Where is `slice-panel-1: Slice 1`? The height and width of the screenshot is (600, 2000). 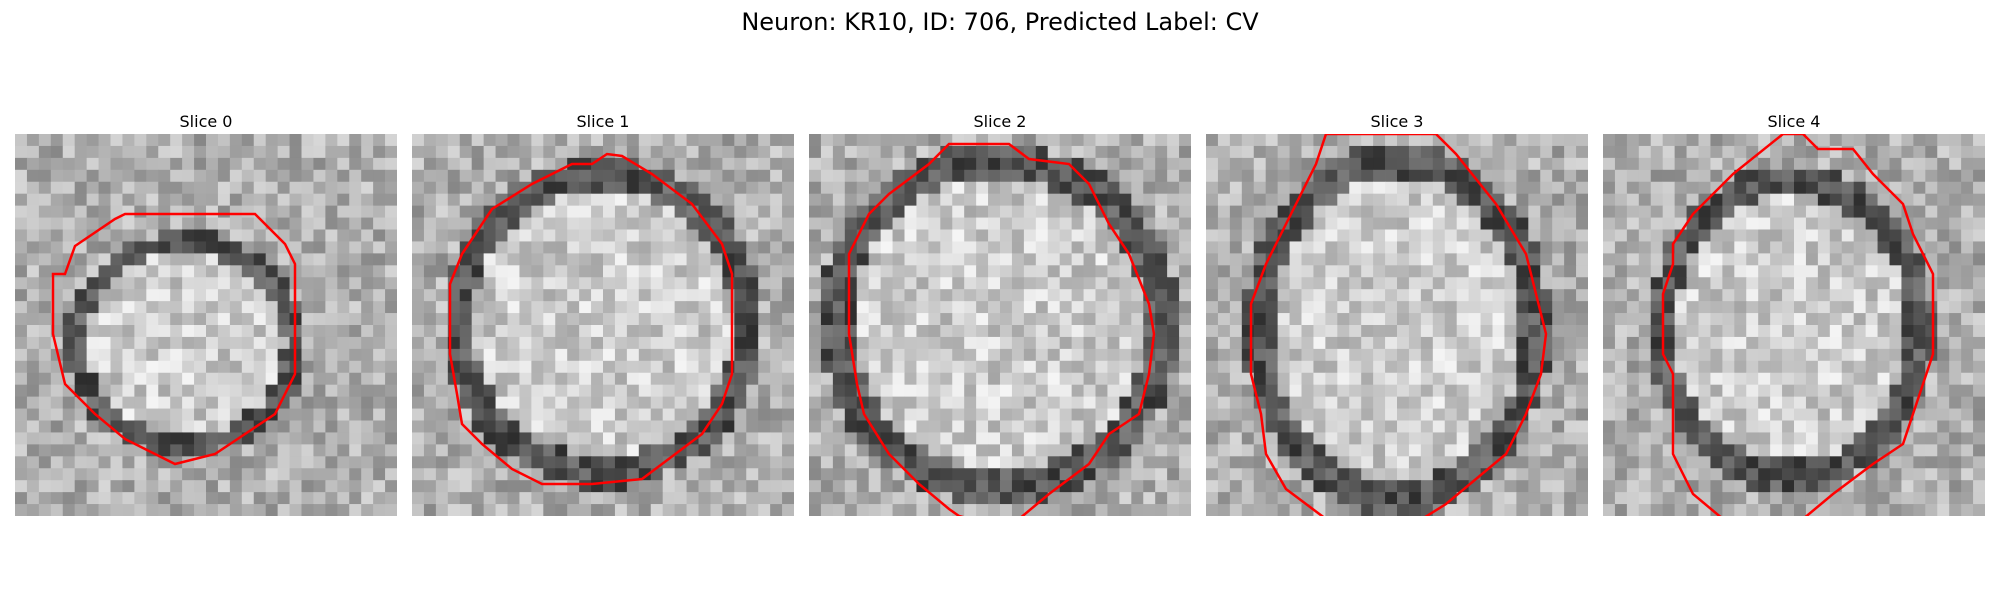
slice-panel-1: Slice 1 is located at coordinates (603, 313).